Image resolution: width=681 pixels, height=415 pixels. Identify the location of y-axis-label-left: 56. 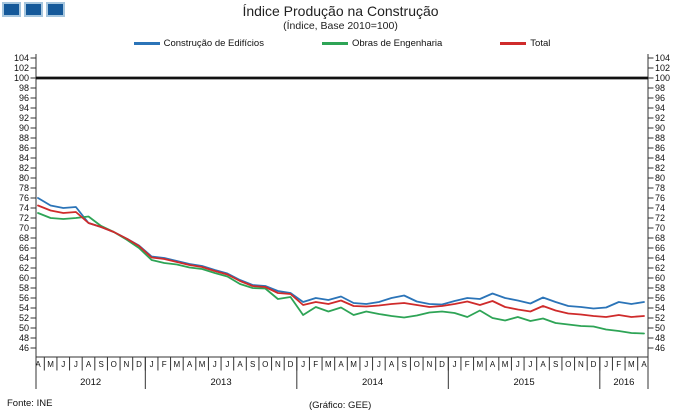
(24, 298).